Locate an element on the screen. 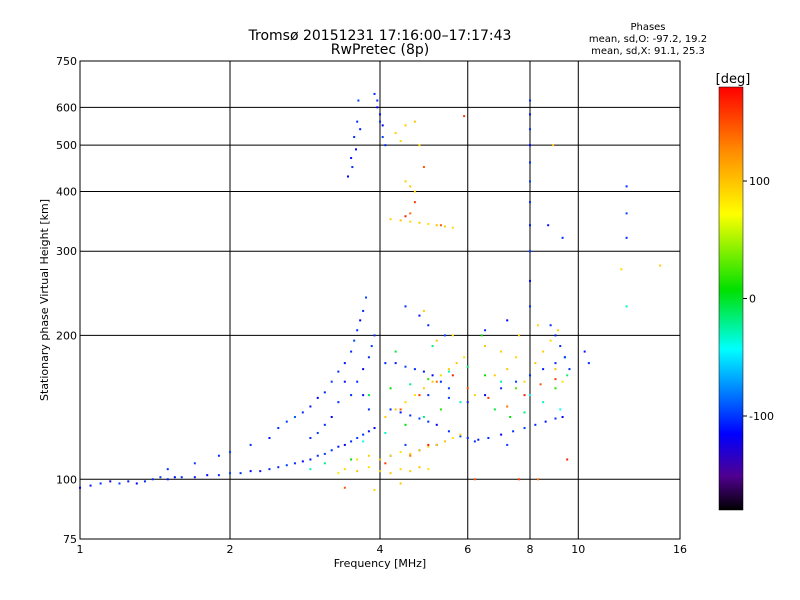 The height and width of the screenshot is (600, 800). x-axis-ticks: 1 2 4 6 8 10 16 is located at coordinates (382, 549).